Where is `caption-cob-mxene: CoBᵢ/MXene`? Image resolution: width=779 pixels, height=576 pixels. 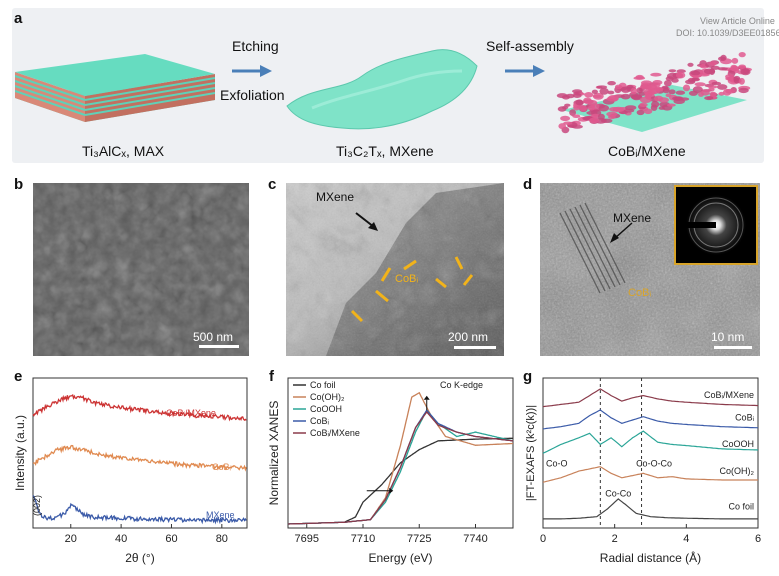
caption-cob-mxene: CoBᵢ/MXene is located at coordinates (647, 151).